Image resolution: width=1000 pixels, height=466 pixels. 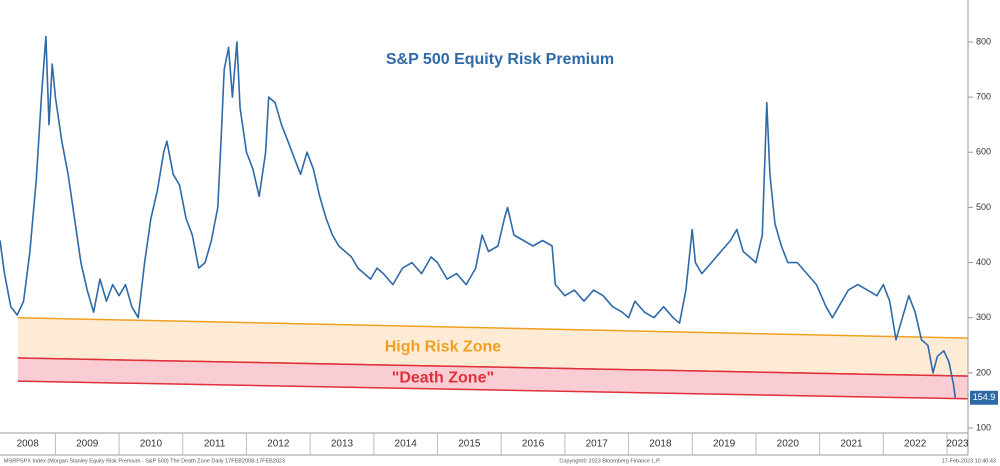 What do you see at coordinates (983, 152) in the screenshot?
I see `y-tick-label: 600` at bounding box center [983, 152].